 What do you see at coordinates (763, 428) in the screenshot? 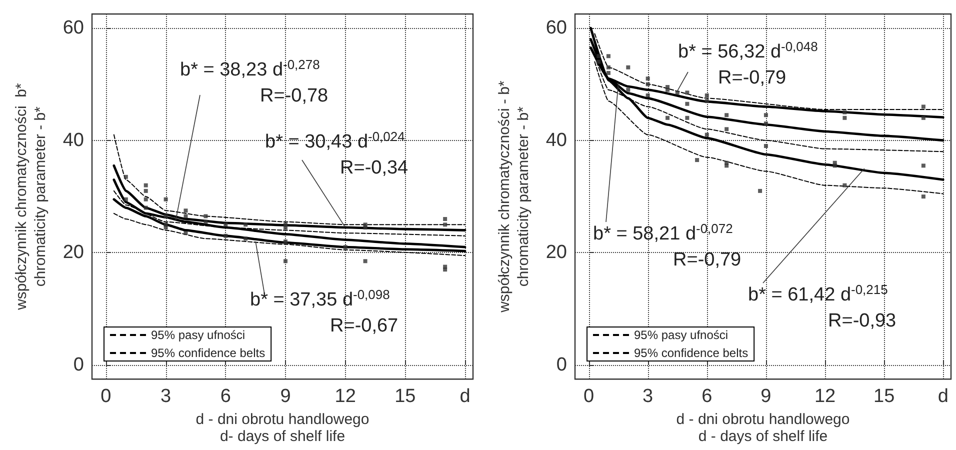
I see `x-axis-title: d - dni obrotu handlowego d - days of shelf life` at bounding box center [763, 428].